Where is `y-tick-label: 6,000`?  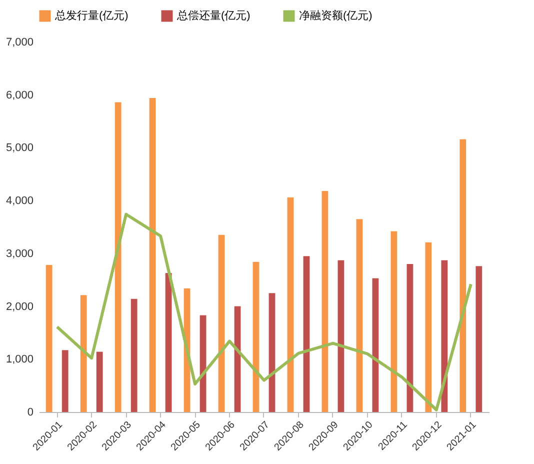
y-tick-label: 6,000 is located at coordinates (20, 95).